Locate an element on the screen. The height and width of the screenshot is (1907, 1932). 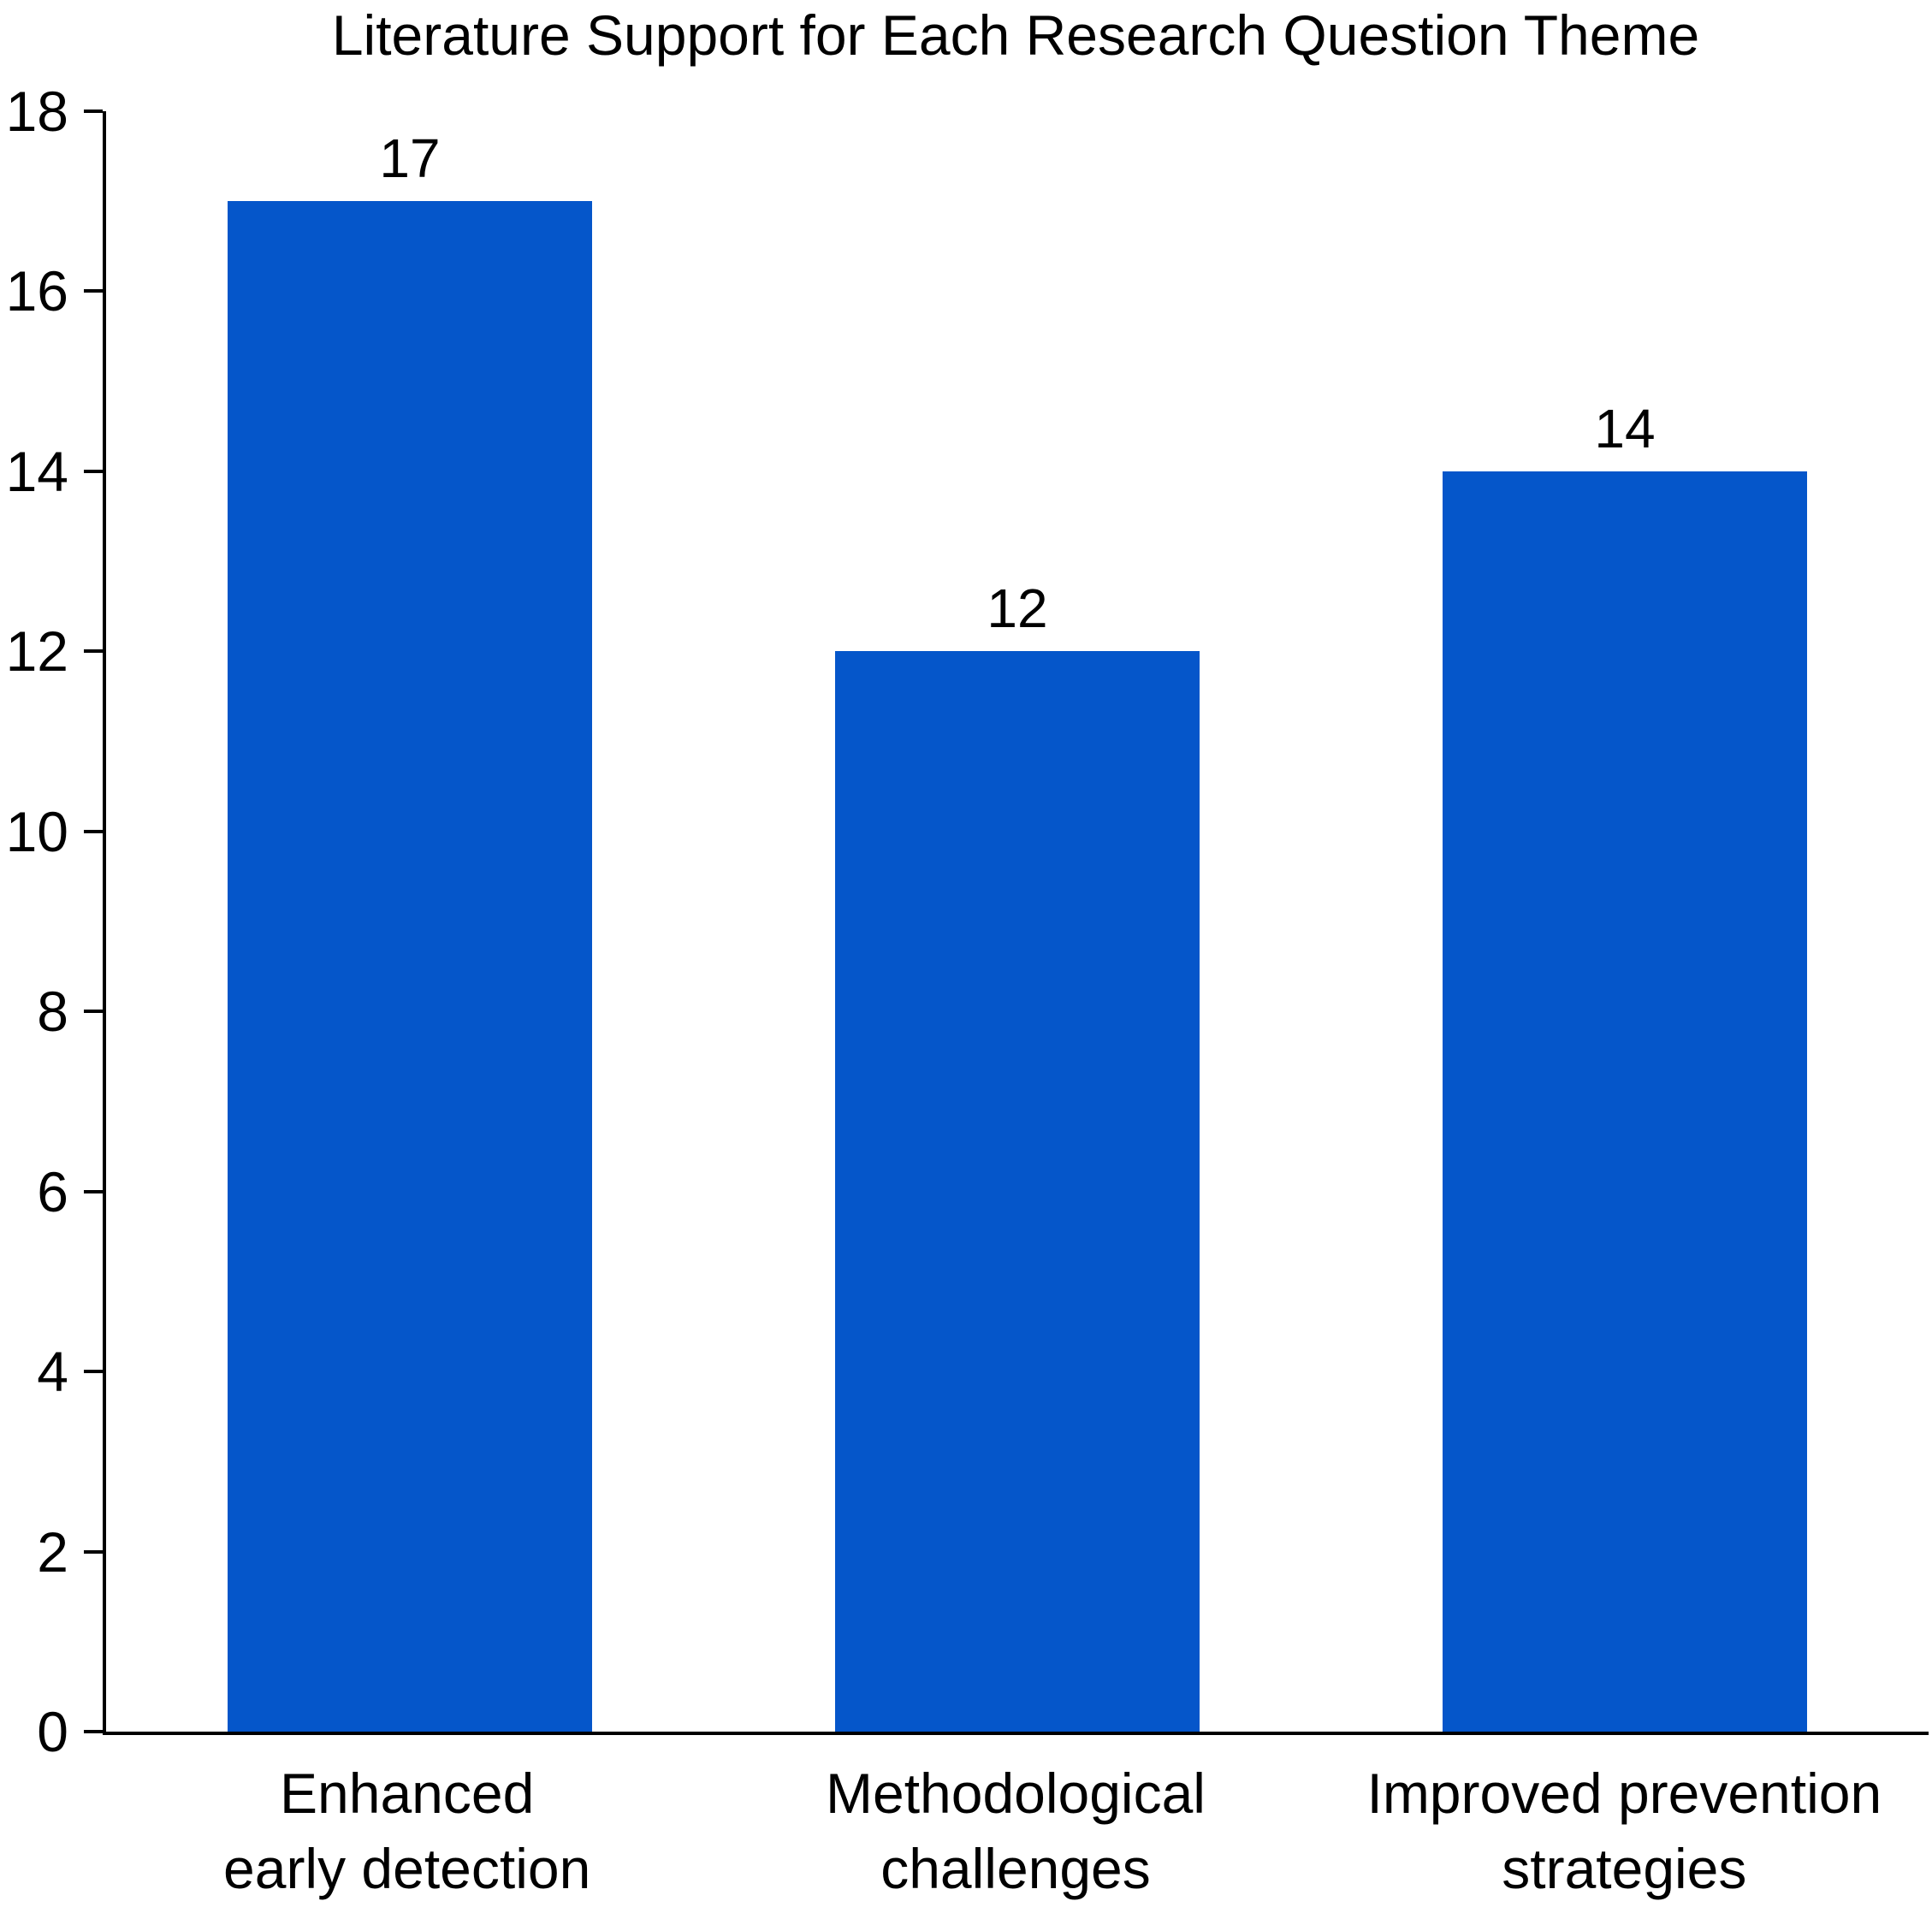
y-tick-label: 14 is located at coordinates (36, 471).